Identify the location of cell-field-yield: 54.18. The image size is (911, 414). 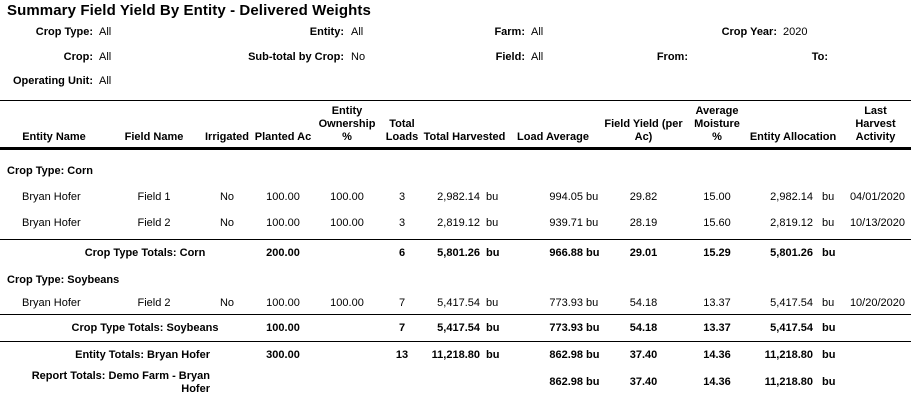
(643, 327).